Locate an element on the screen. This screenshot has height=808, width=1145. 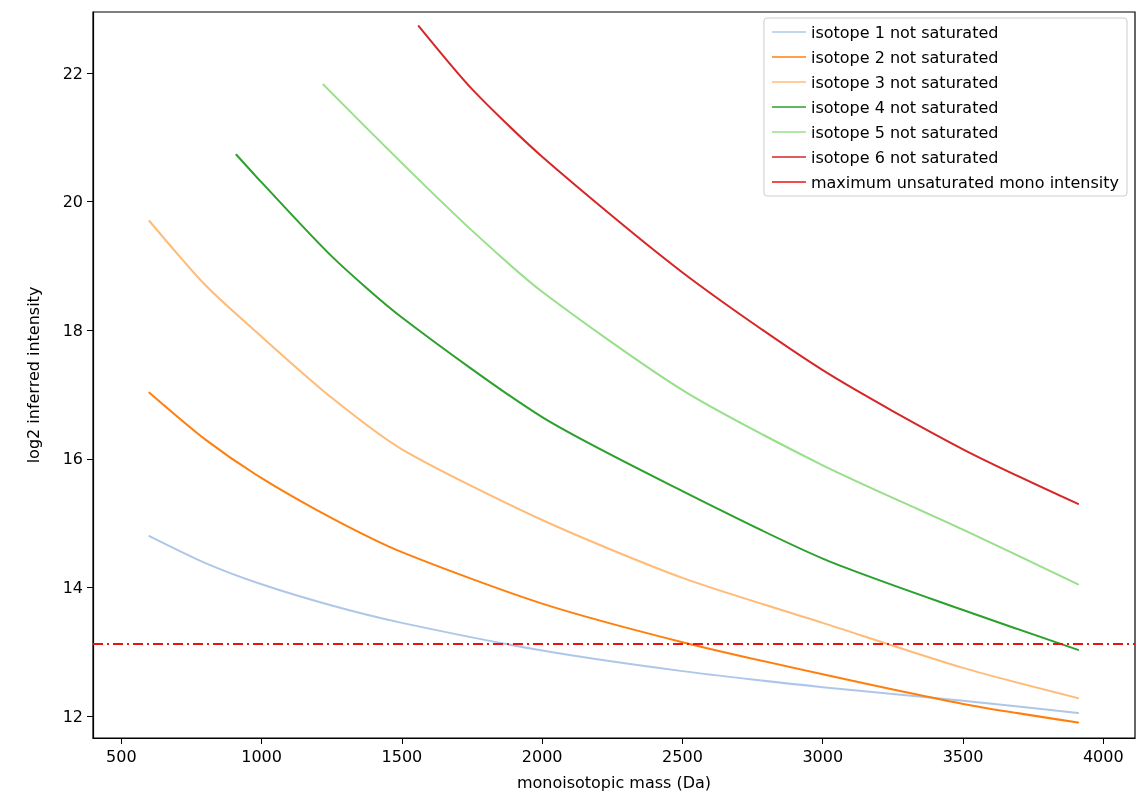
y-tick-label: 20 is located at coordinates (72, 202).